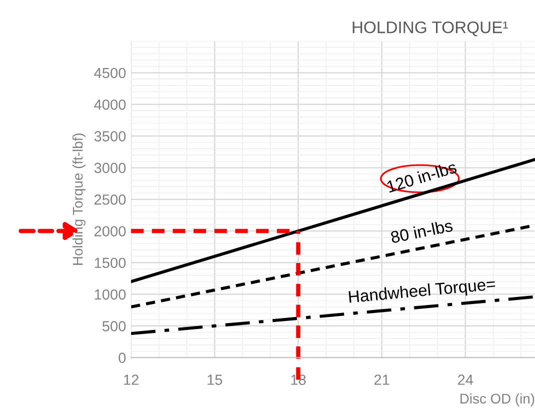  Describe the element at coordinates (430, 28) in the screenshot. I see `chart-title: HOLDING TORQUE¹` at that location.